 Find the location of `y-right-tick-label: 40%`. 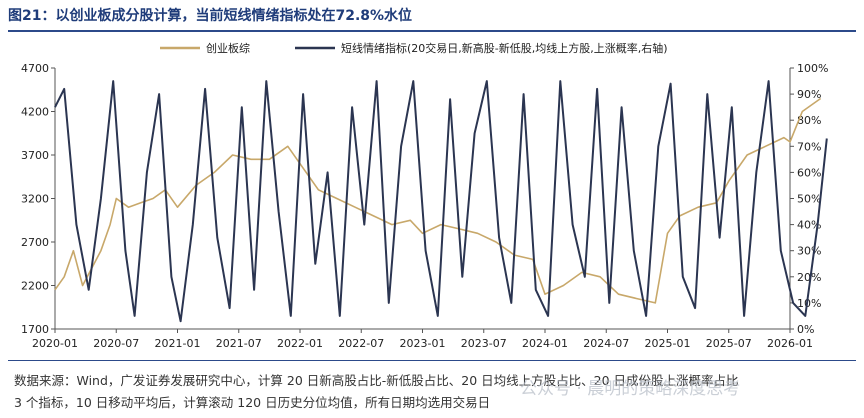

y-right-tick-label: 40% is located at coordinates (809, 225).